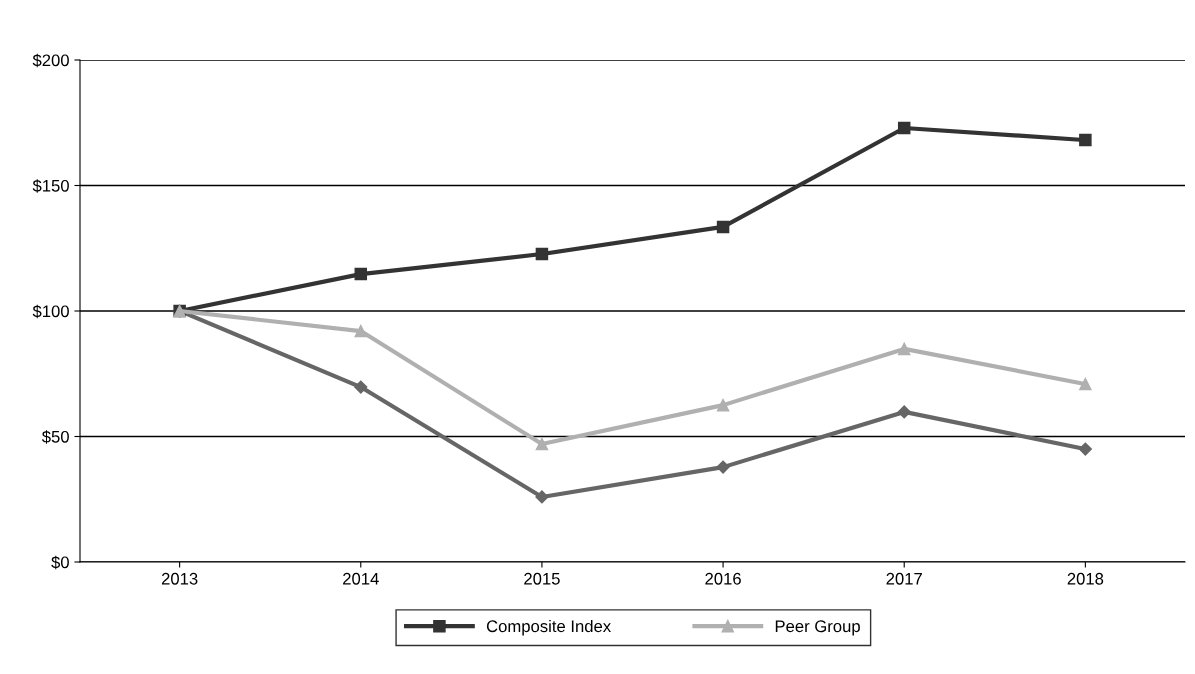  Describe the element at coordinates (60, 562) in the screenshot. I see `y-tick-label: $0` at that location.